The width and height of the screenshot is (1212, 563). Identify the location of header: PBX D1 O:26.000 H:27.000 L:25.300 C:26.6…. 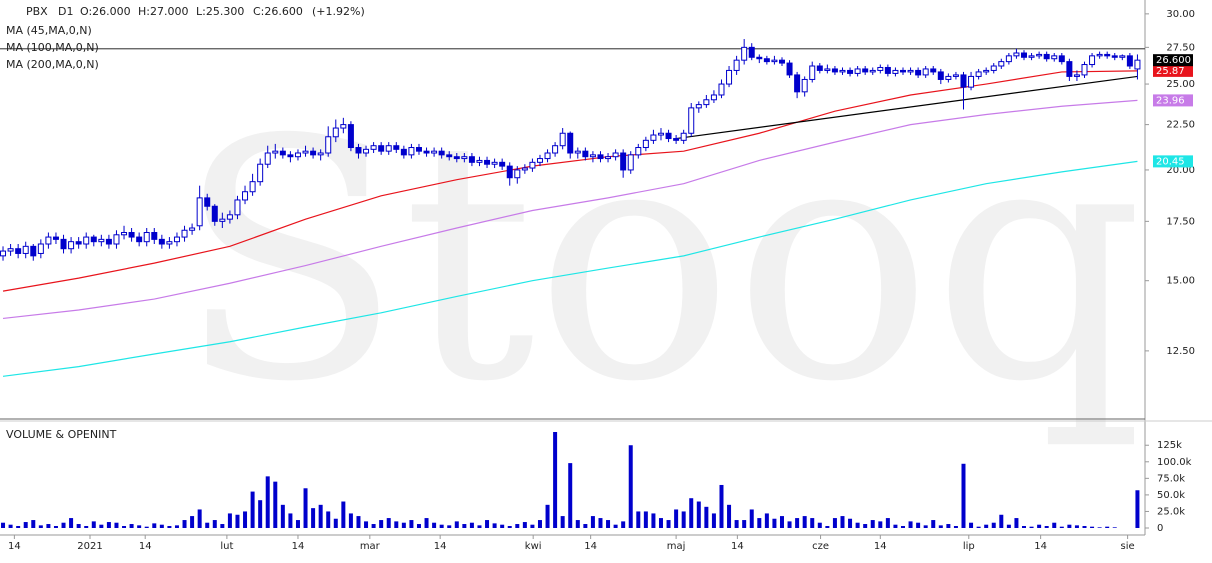
(195, 11).